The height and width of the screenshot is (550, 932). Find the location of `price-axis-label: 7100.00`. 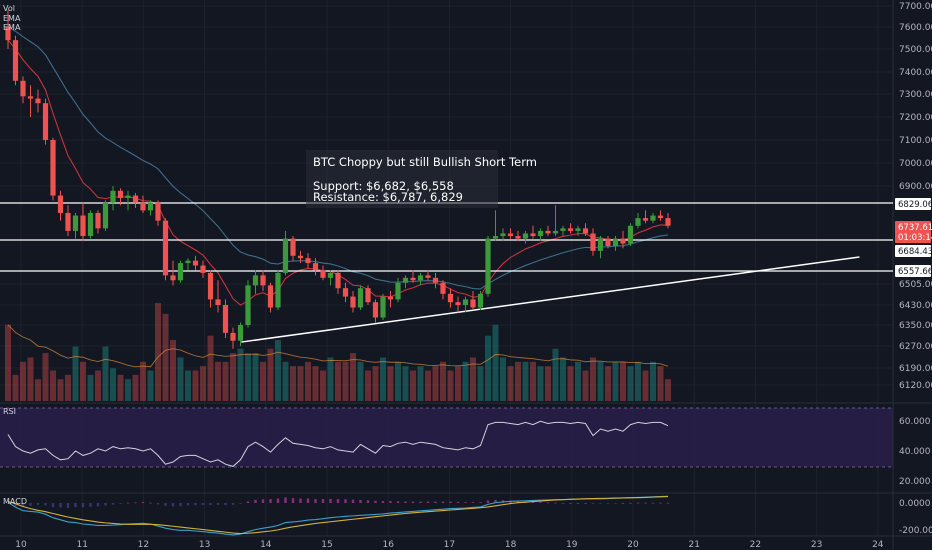

price-axis-label: 7100.00 is located at coordinates (915, 141).